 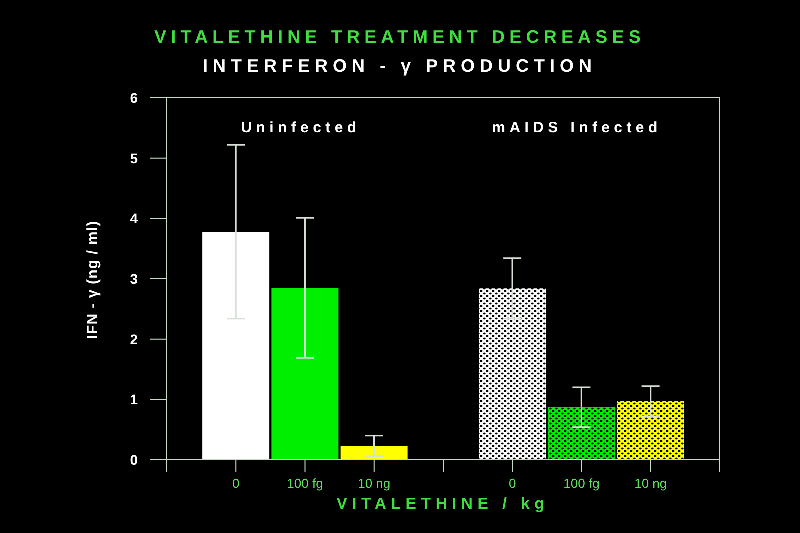 I want to click on chart-subtitle: INTERFERON - γ PRODUCTION, so click(x=399, y=66).